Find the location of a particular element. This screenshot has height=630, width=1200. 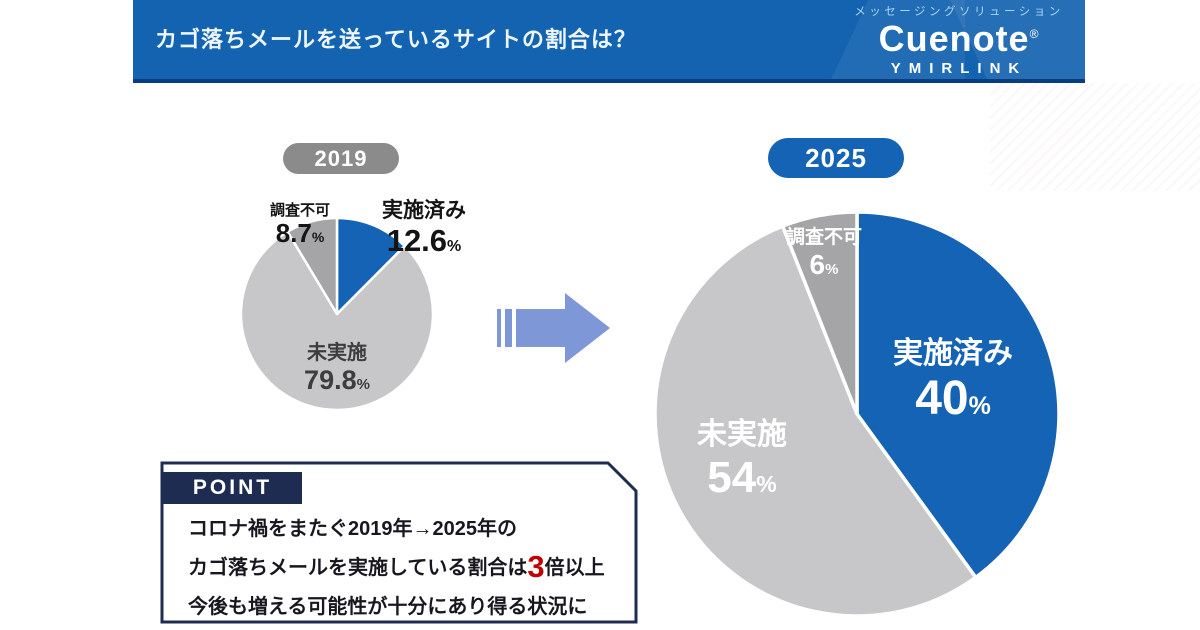

pie-label-2025-not-implemented: 未実施 54% is located at coordinates (742, 459).